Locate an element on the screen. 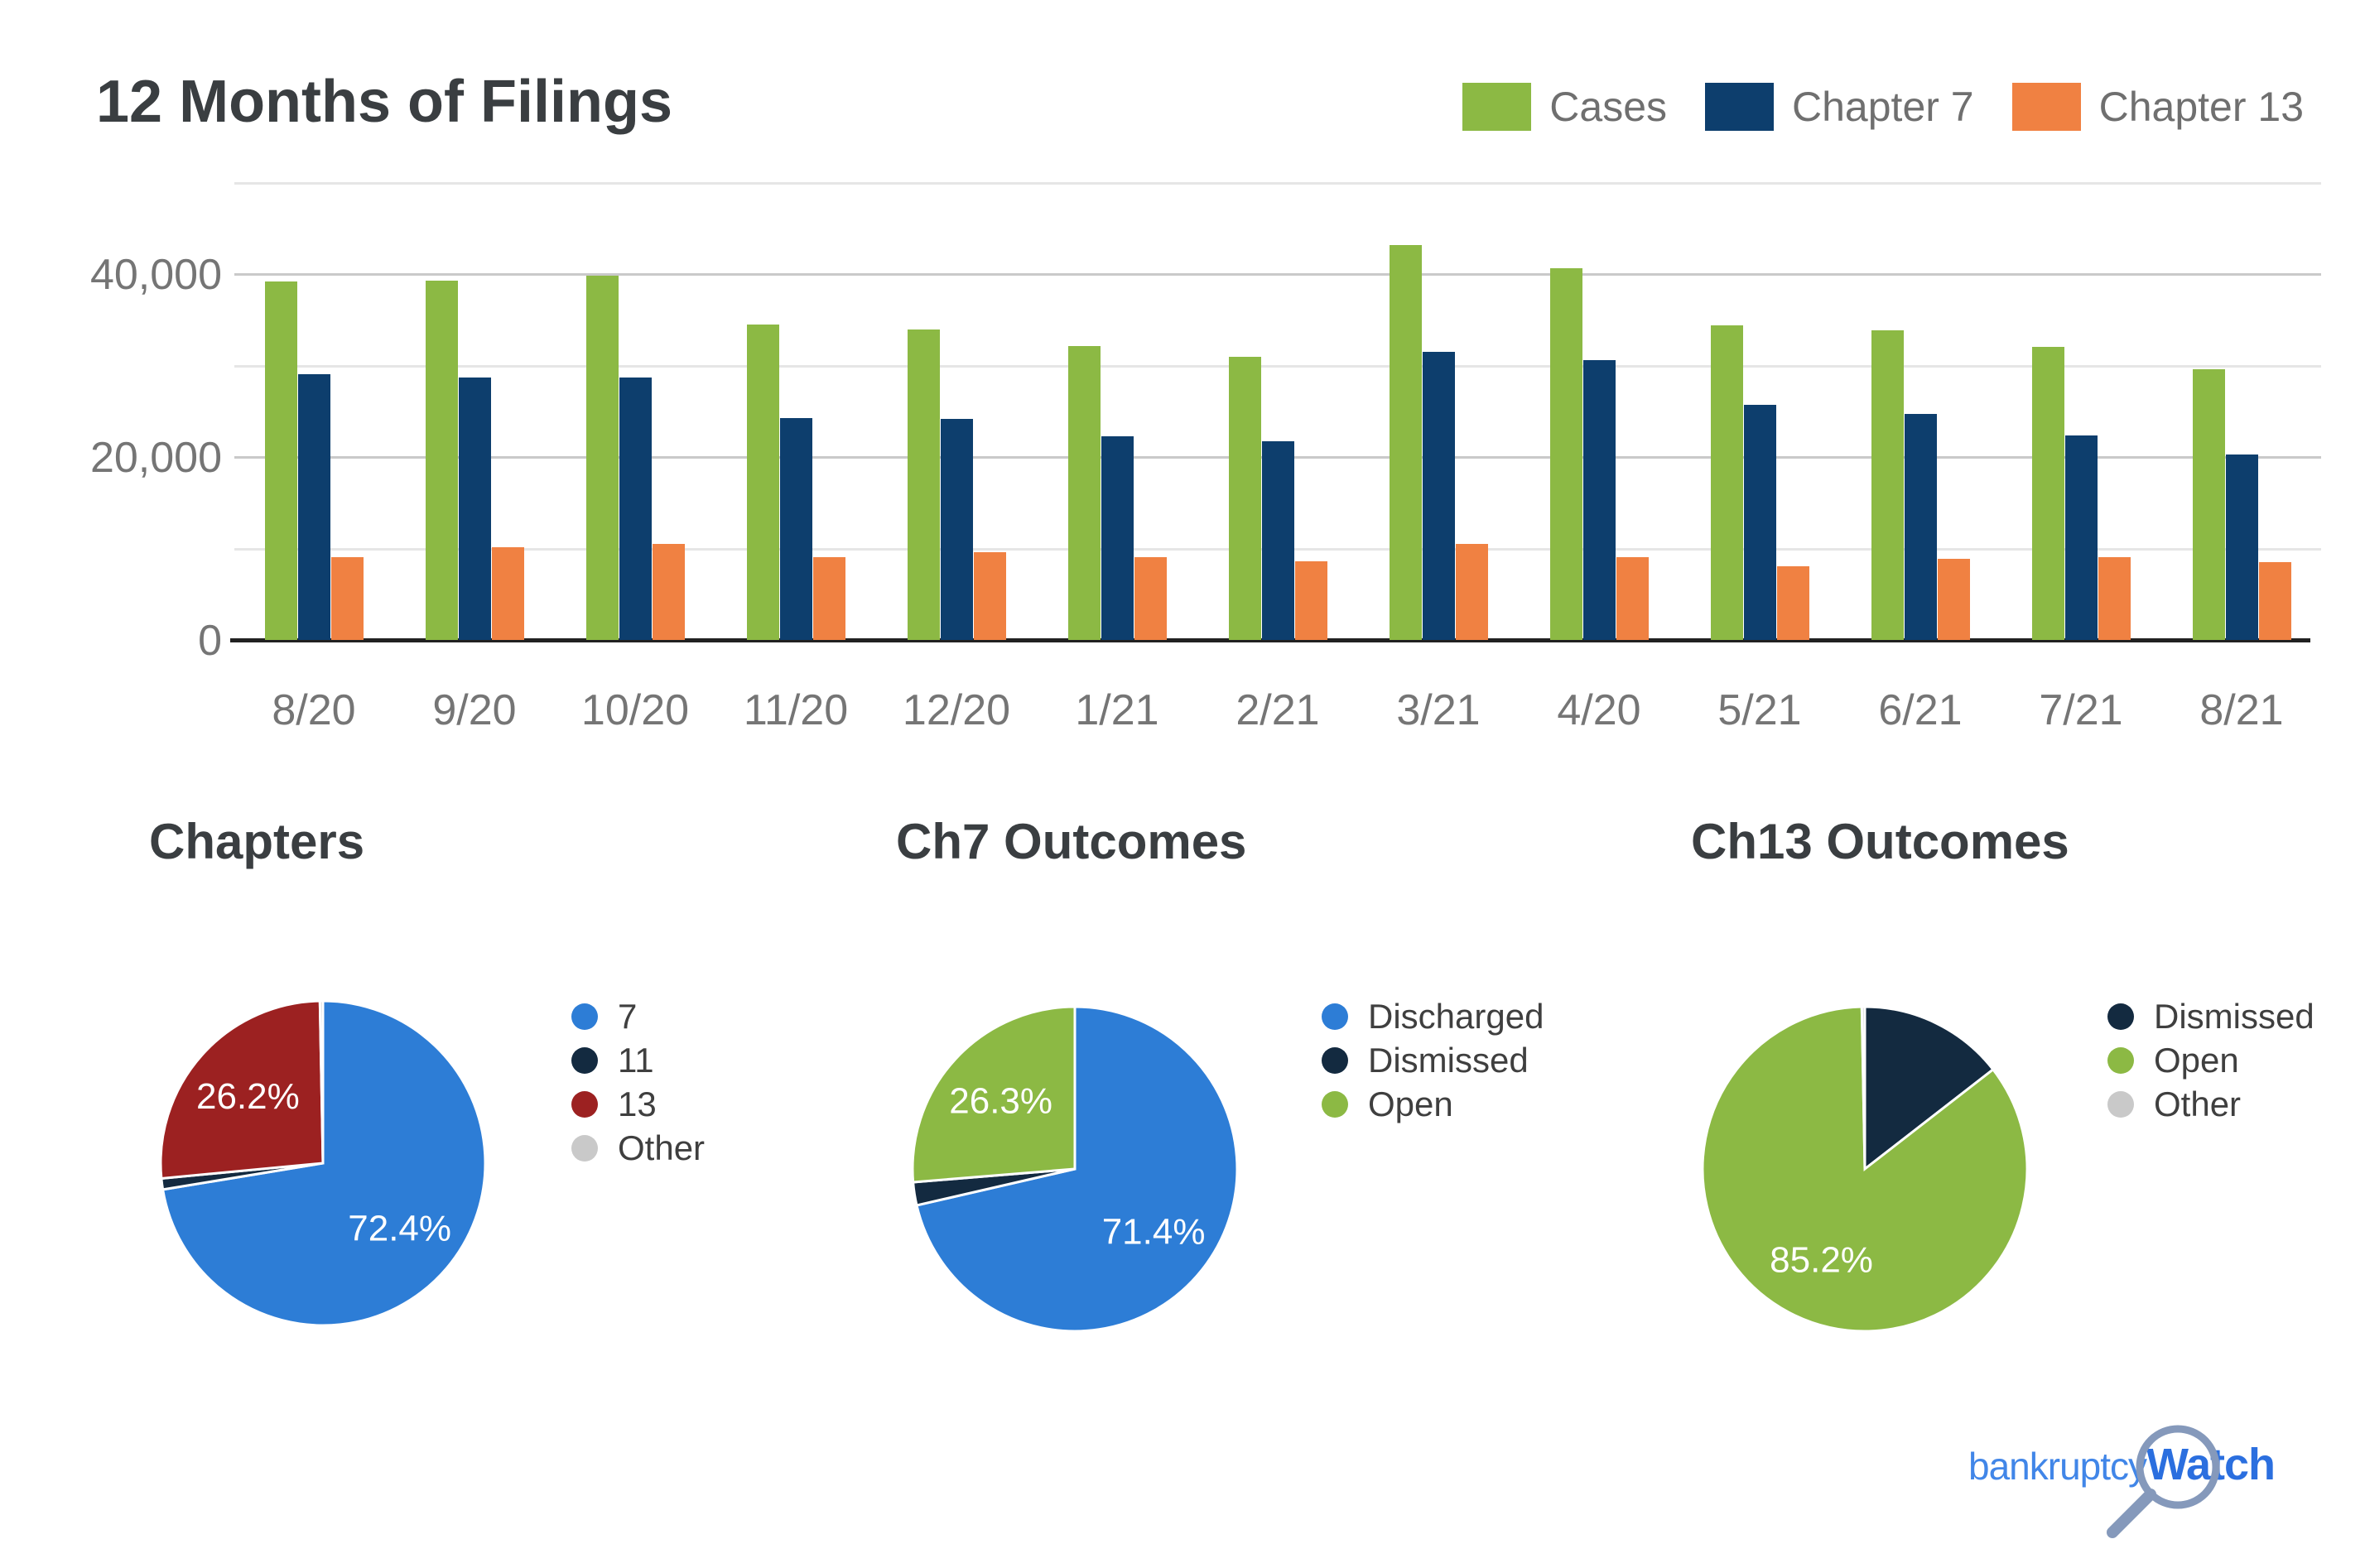  x-axis-tick-label: 6/21 is located at coordinates (1920, 710).